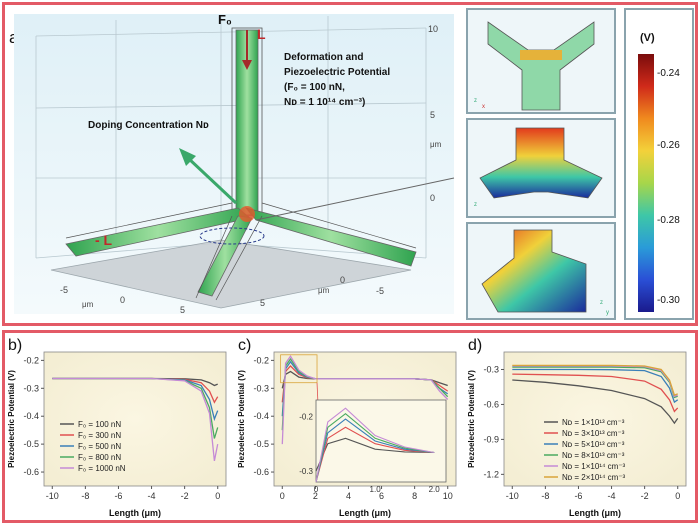 The width and height of the screenshot is (700, 525). I want to click on undeformed-wireframe, so click(241, 251).